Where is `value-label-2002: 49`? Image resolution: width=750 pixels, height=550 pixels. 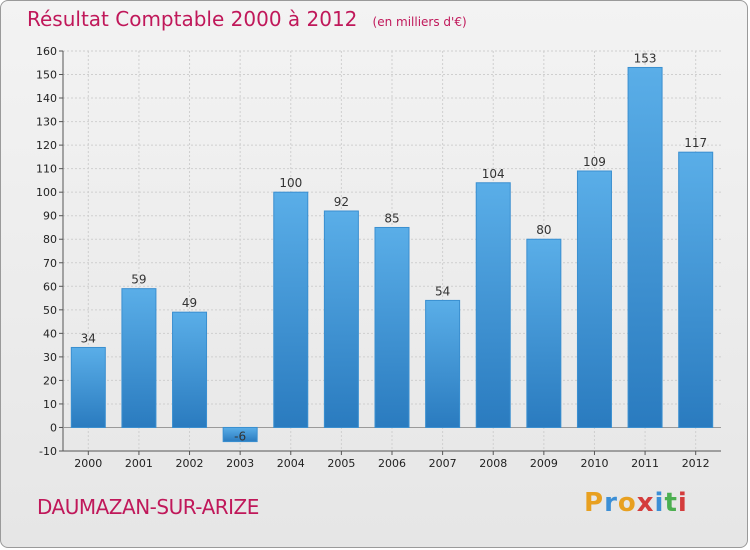 value-label-2002: 49 is located at coordinates (189, 303).